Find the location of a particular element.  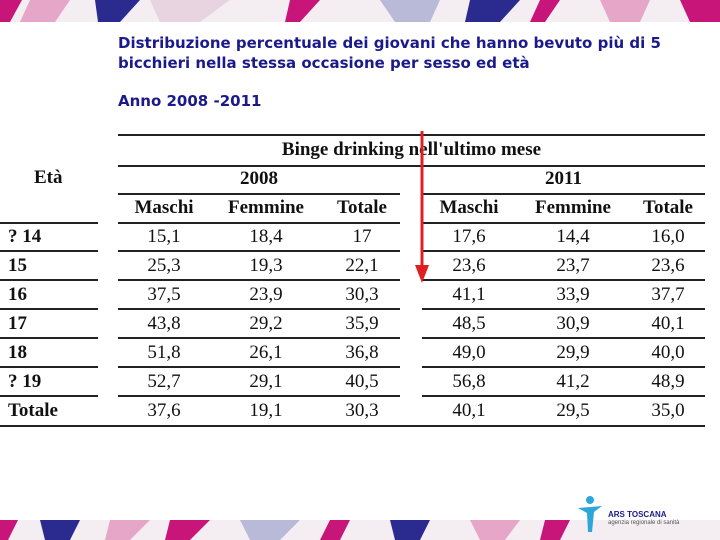

table-cell: 29,1 is located at coordinates (266, 381).